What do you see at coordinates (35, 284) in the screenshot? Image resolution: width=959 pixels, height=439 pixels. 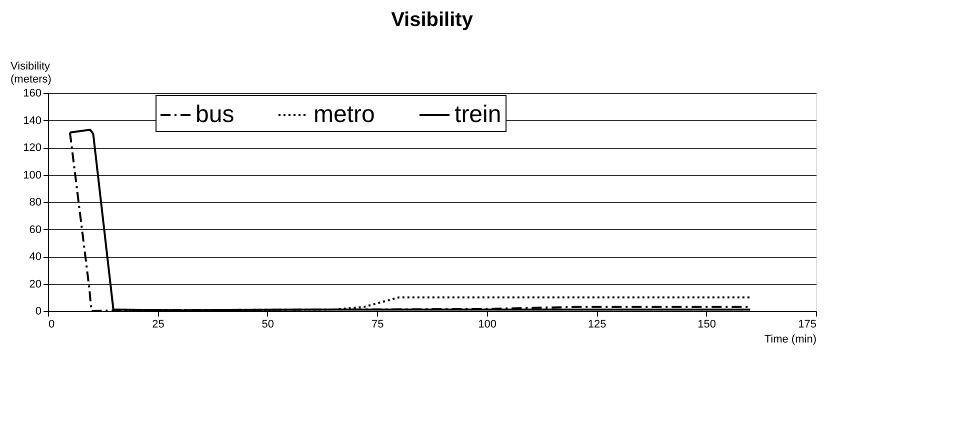 I see `y-tick-label: 20` at bounding box center [35, 284].